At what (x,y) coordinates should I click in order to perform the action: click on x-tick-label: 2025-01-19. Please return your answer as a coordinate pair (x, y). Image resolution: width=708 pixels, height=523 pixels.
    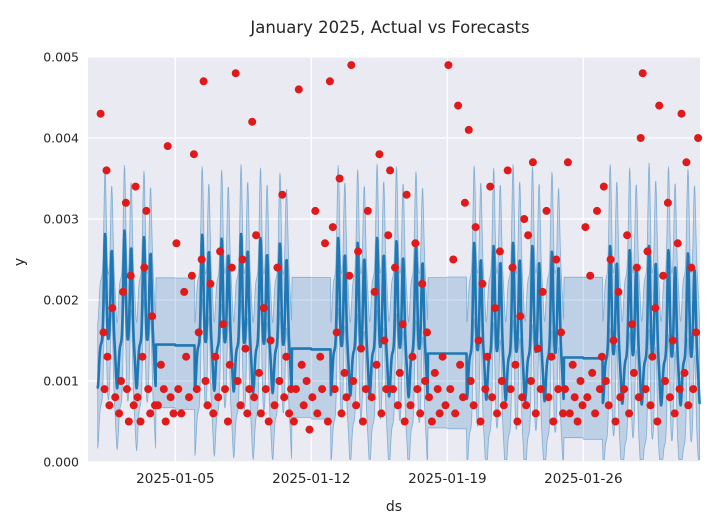
    Looking at the image, I should click on (447, 479).